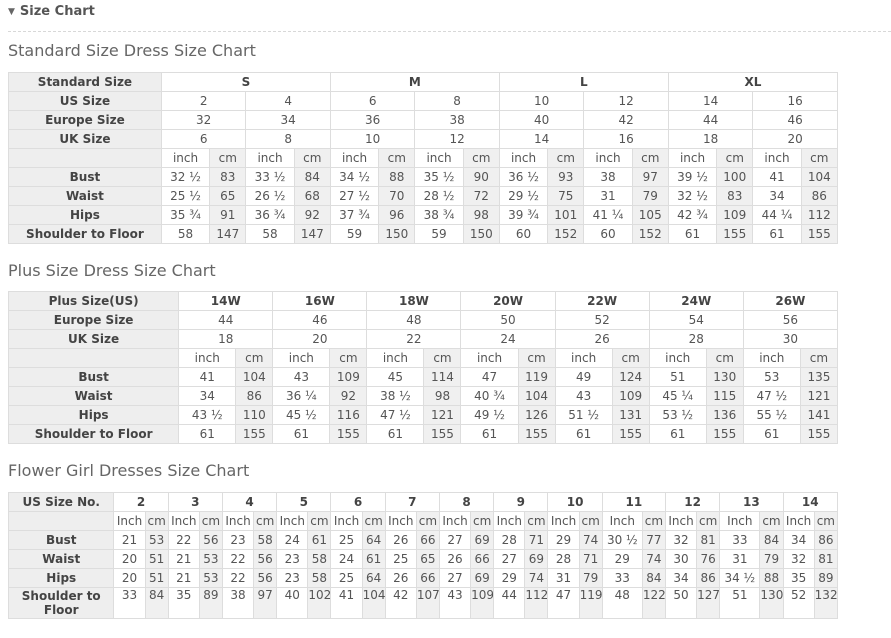 Image resolution: width=891 pixels, height=638 pixels. Describe the element at coordinates (583, 415) in the screenshot. I see `inch-value-cell: 51 ½` at that location.